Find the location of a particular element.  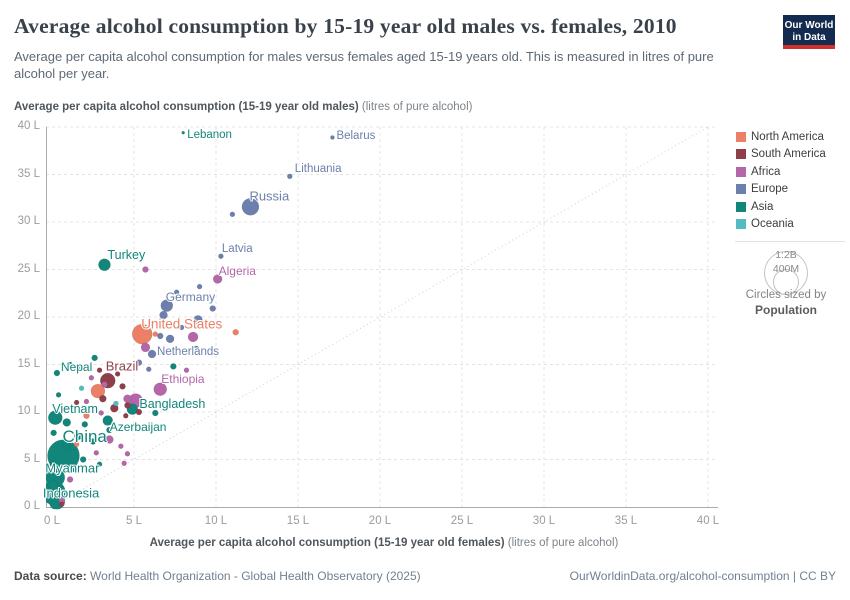

legend-item-north-america: North America is located at coordinates (781, 137).